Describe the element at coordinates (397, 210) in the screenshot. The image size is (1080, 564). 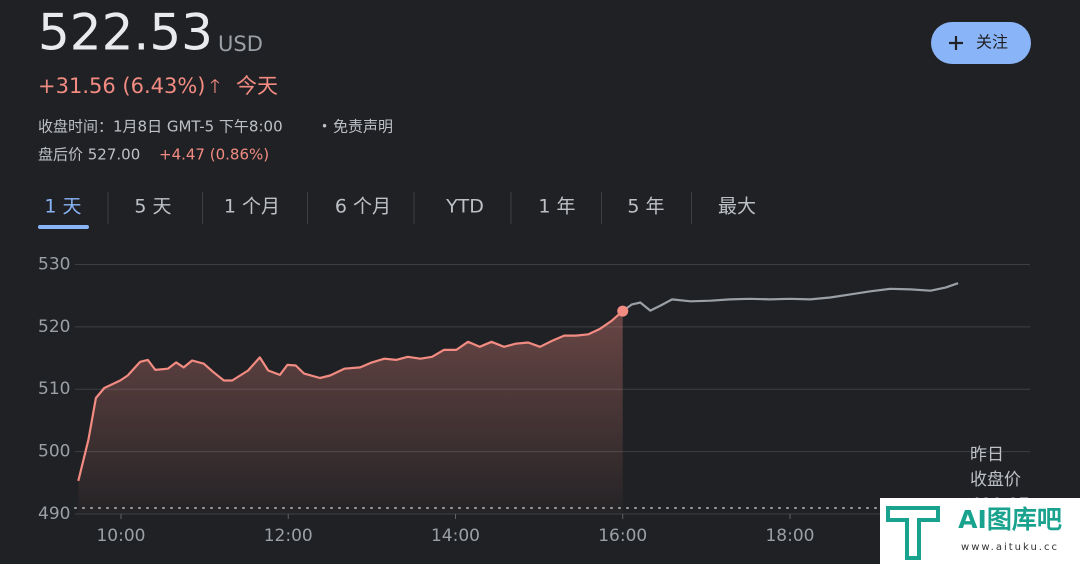
I see `tabs: 1 天 5 天 1 个月 6 个月 YTD 1 年 5 年 最大` at that location.